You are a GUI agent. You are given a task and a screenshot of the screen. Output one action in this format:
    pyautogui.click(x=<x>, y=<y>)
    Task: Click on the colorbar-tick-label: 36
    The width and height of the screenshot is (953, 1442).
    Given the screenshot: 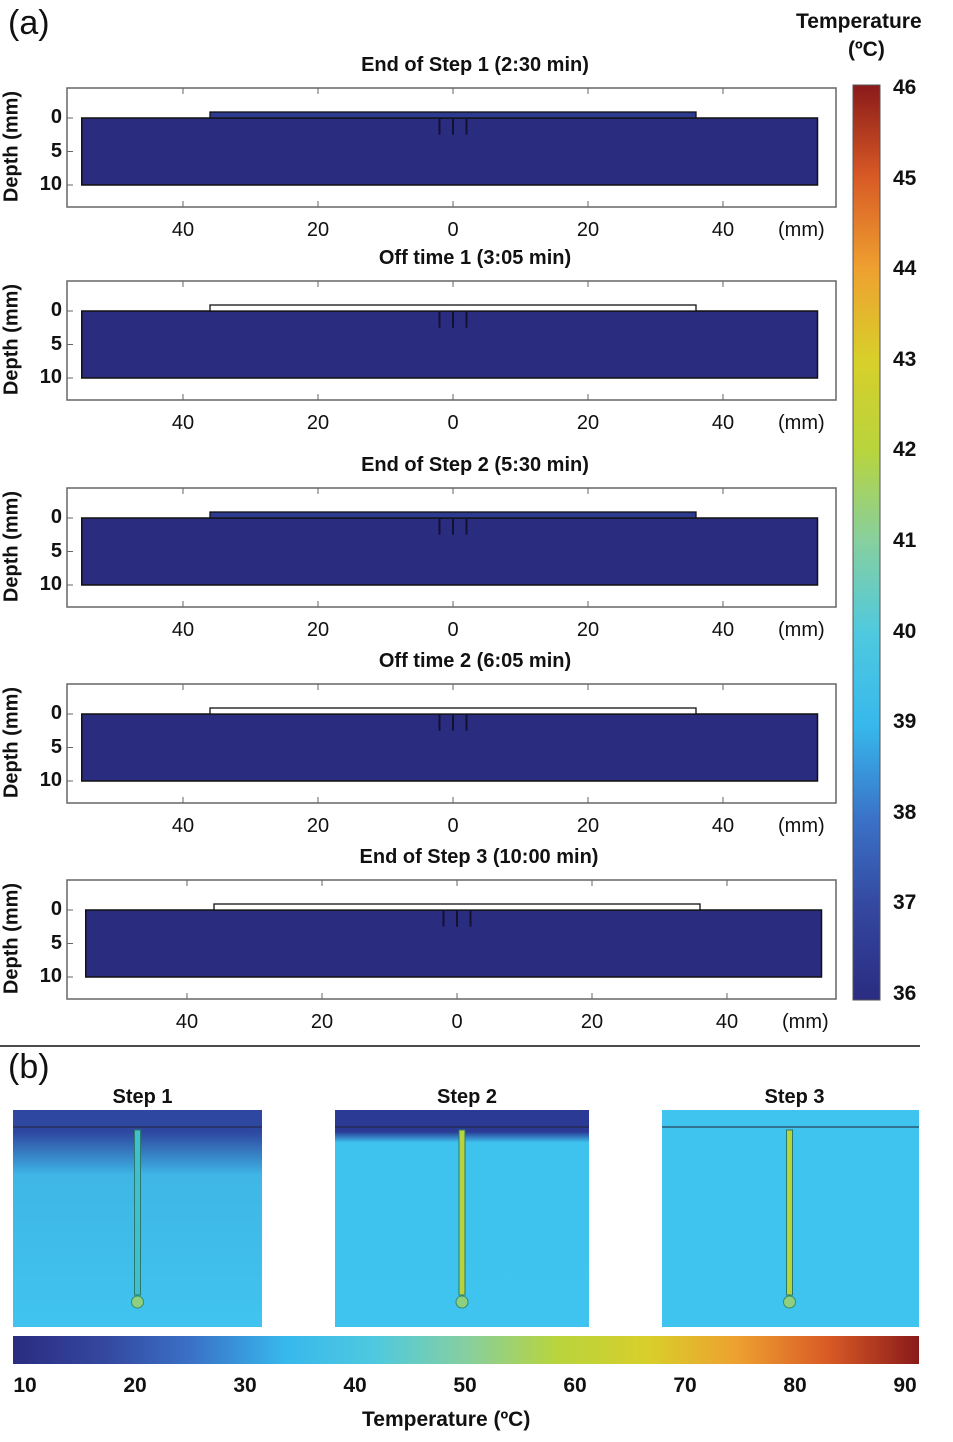 What is the action you would take?
    pyautogui.click(x=905, y=993)
    